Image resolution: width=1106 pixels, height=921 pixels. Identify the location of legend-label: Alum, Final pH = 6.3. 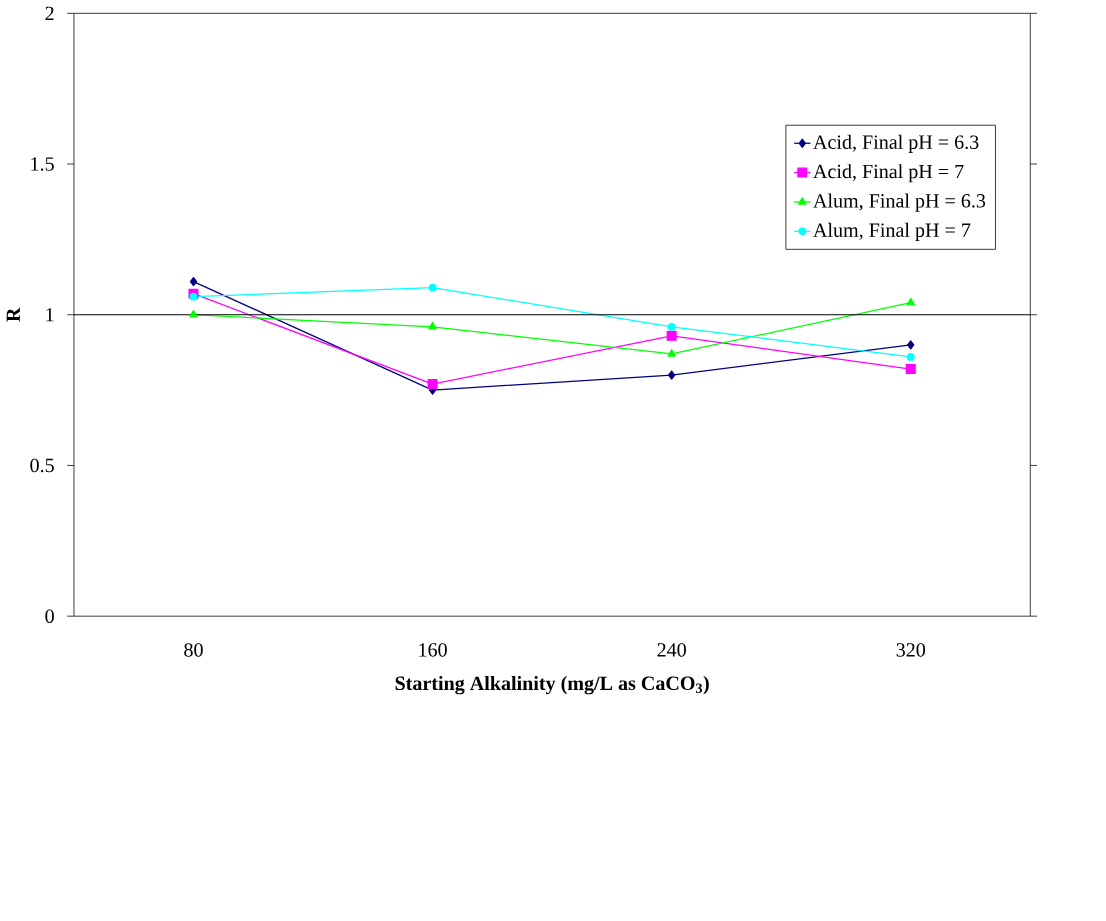
(899, 202).